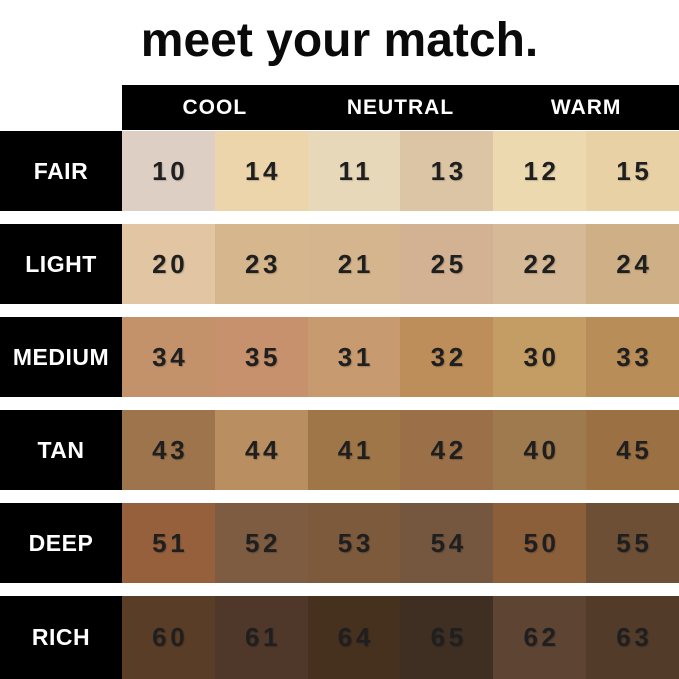 Image resolution: width=679 pixels, height=679 pixels. What do you see at coordinates (215, 107) in the screenshot?
I see `header-group-cool: COOL` at bounding box center [215, 107].